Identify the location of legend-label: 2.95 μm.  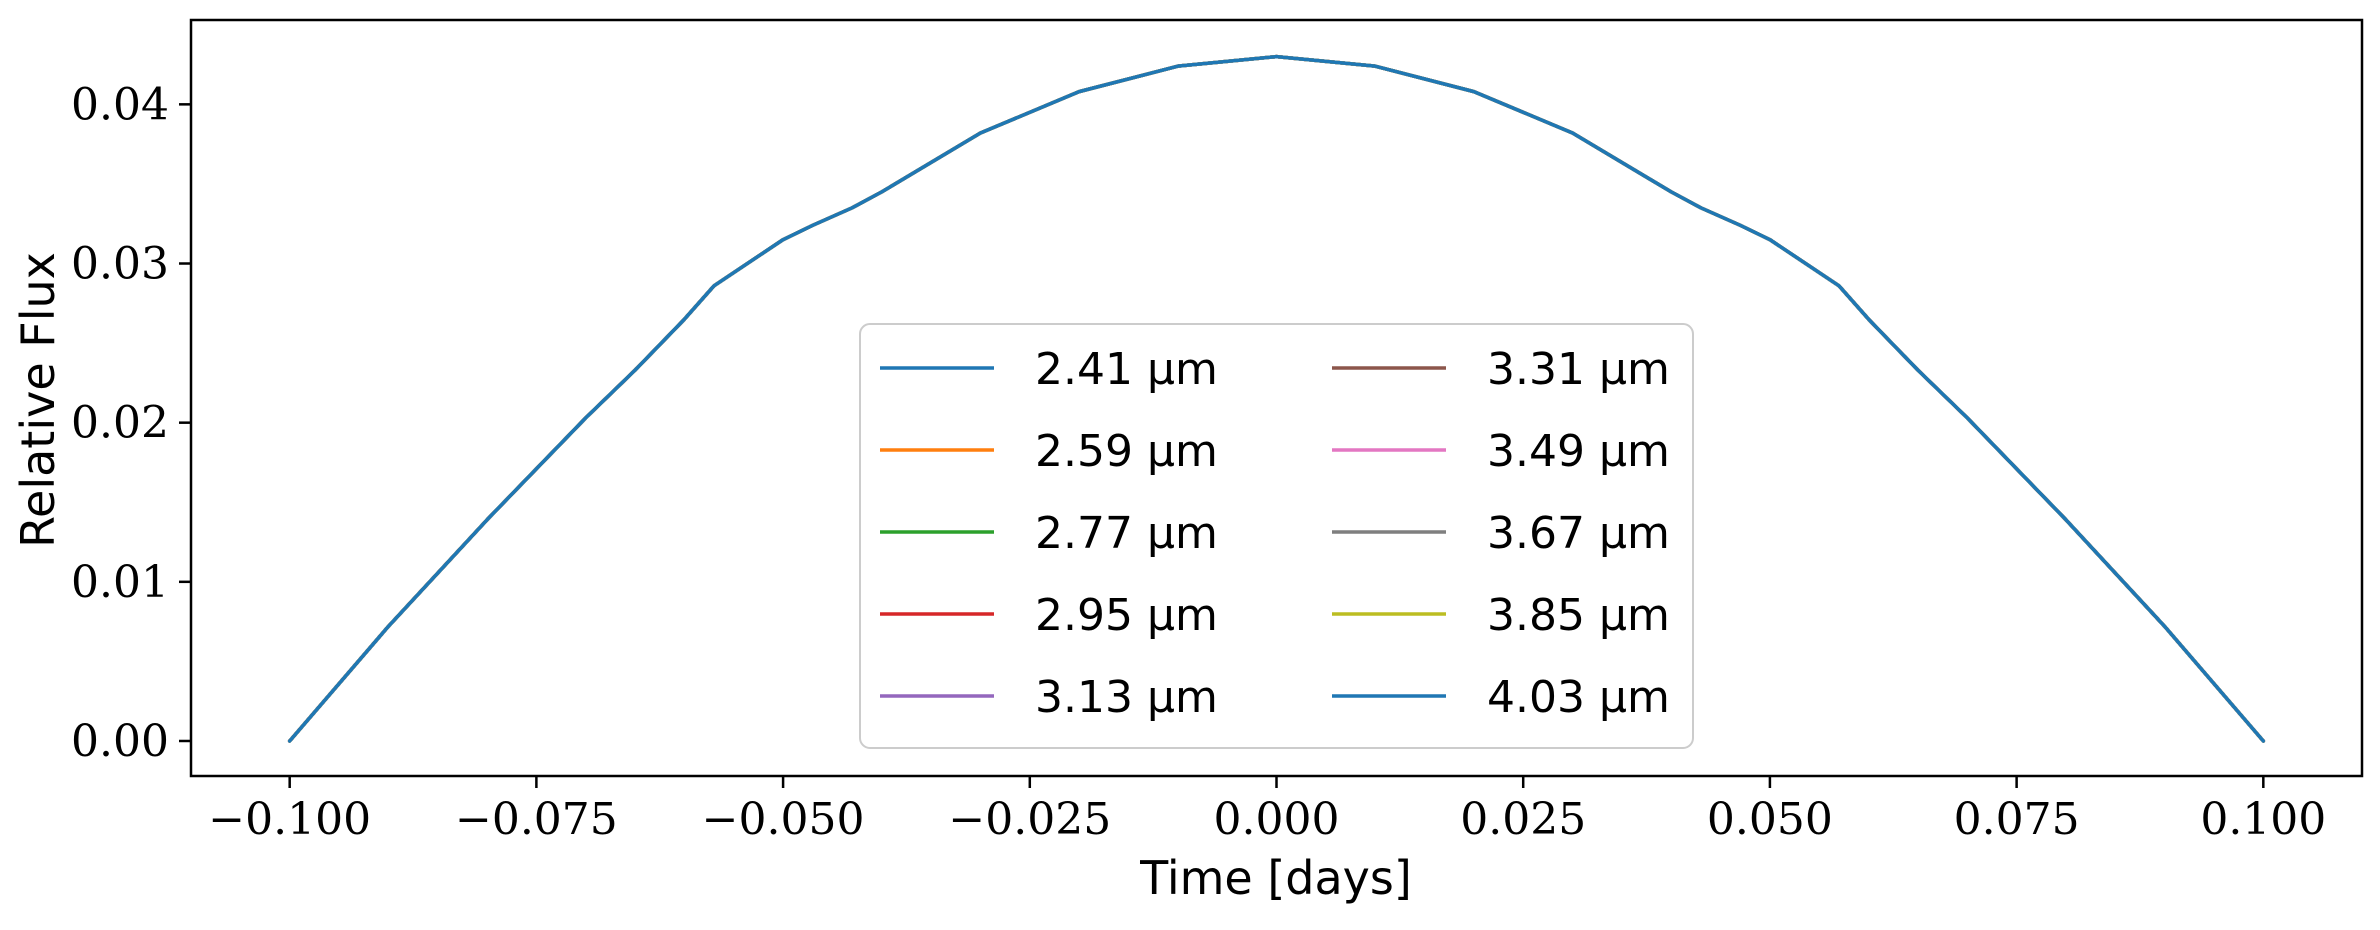
(1126, 615).